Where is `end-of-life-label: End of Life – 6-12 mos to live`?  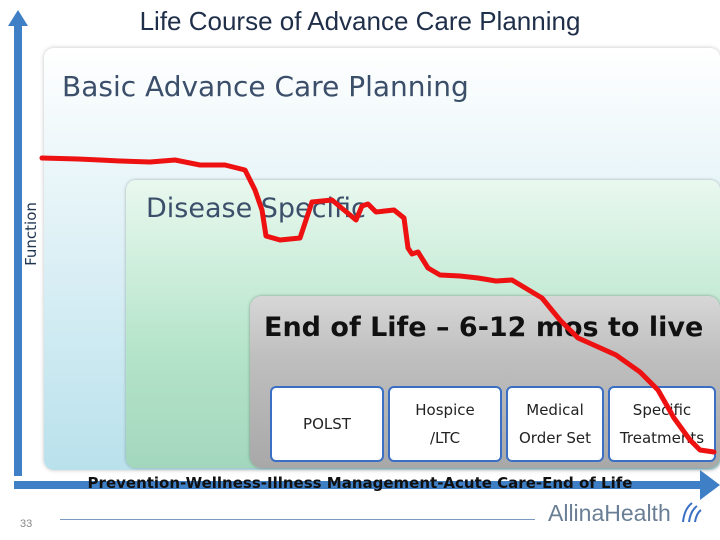 end-of-life-label: End of Life – 6-12 mos to live is located at coordinates (484, 327).